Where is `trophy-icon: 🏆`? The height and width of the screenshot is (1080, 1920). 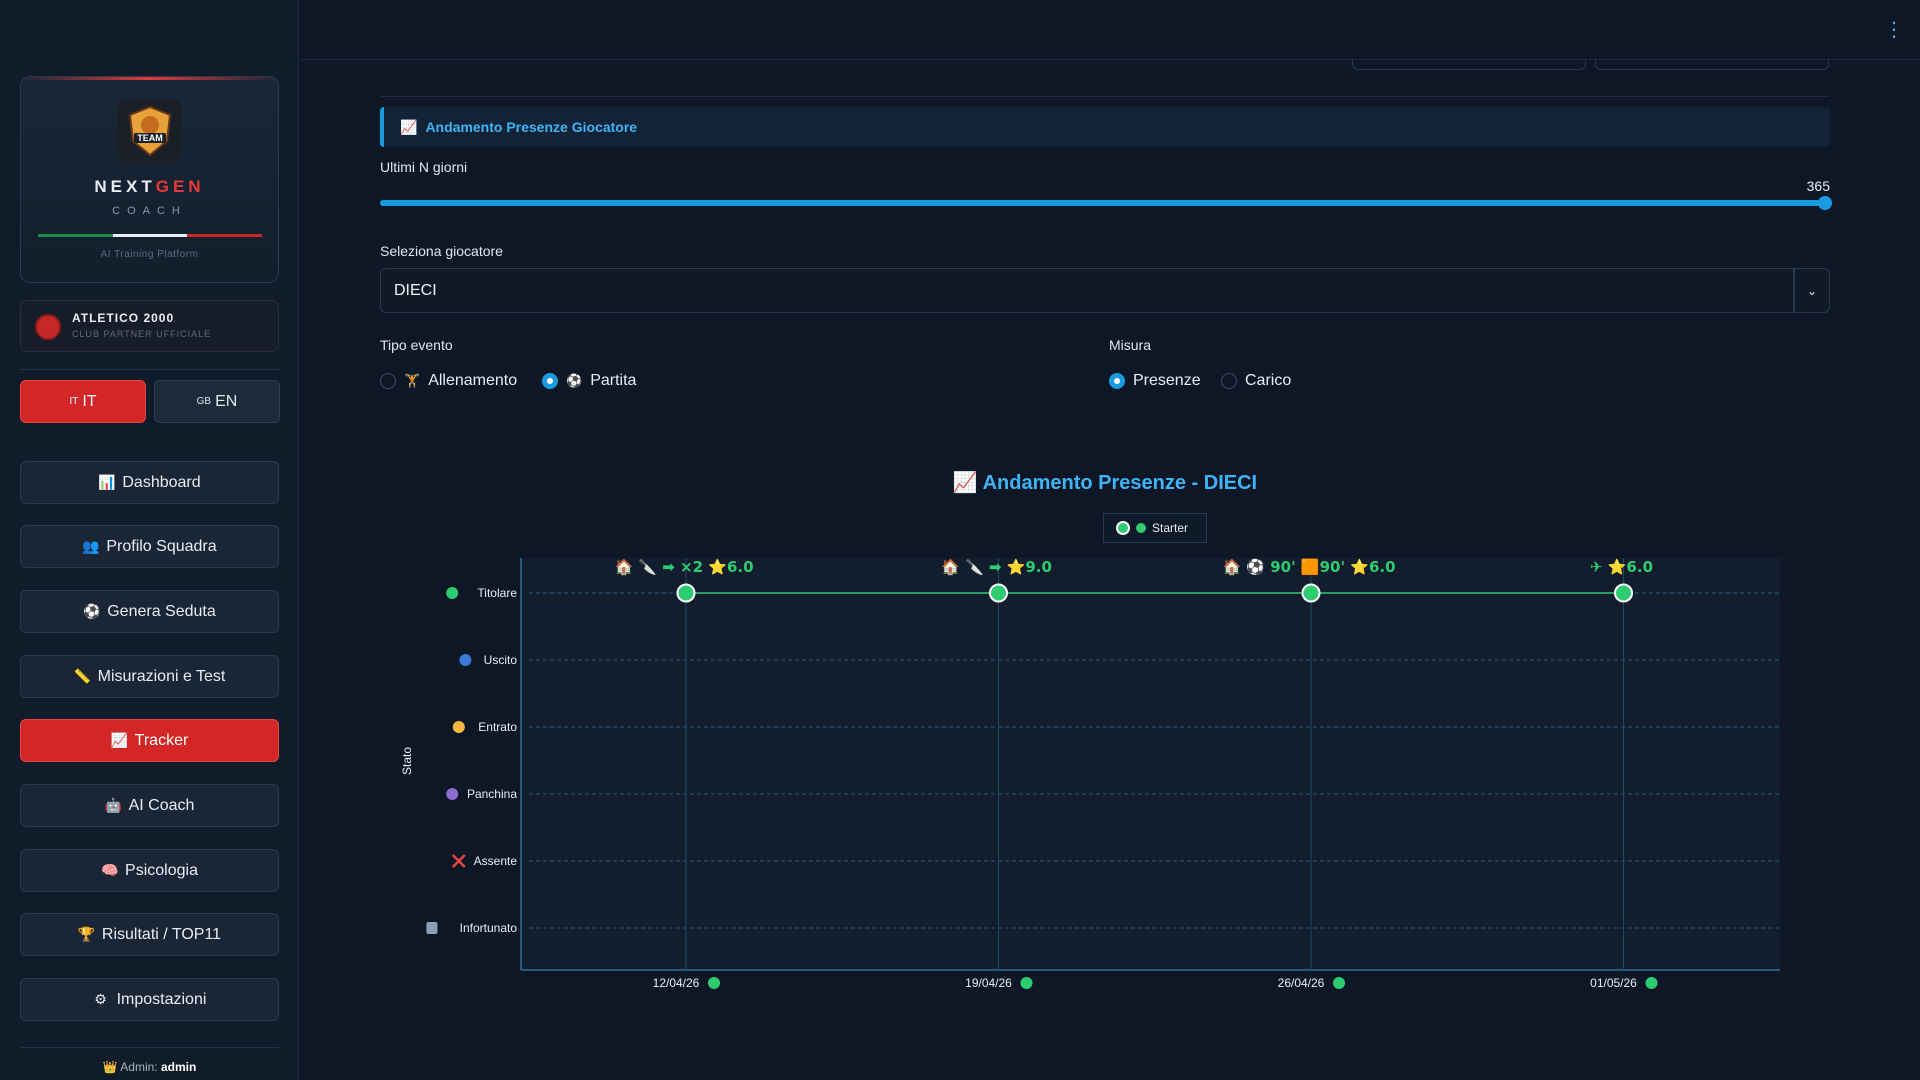 trophy-icon: 🏆 is located at coordinates (86, 934).